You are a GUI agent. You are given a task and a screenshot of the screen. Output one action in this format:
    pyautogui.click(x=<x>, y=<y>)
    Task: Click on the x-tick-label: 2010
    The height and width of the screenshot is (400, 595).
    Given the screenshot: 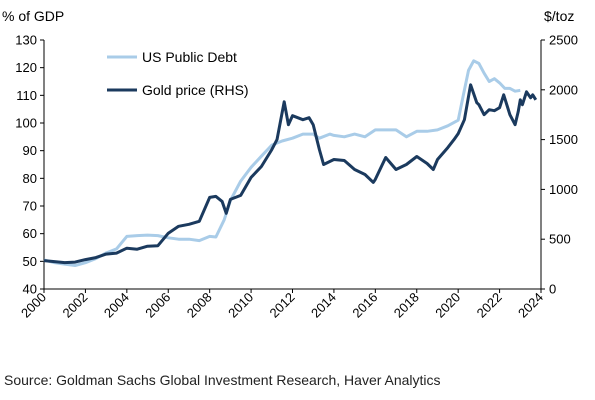 What is the action you would take?
    pyautogui.click(x=240, y=305)
    